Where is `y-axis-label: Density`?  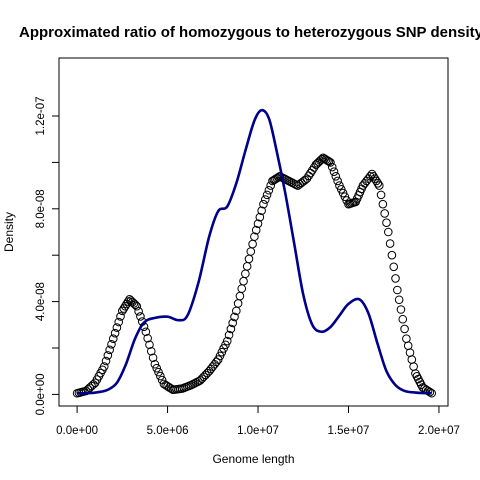 y-axis-label: Density is located at coordinates (9, 232).